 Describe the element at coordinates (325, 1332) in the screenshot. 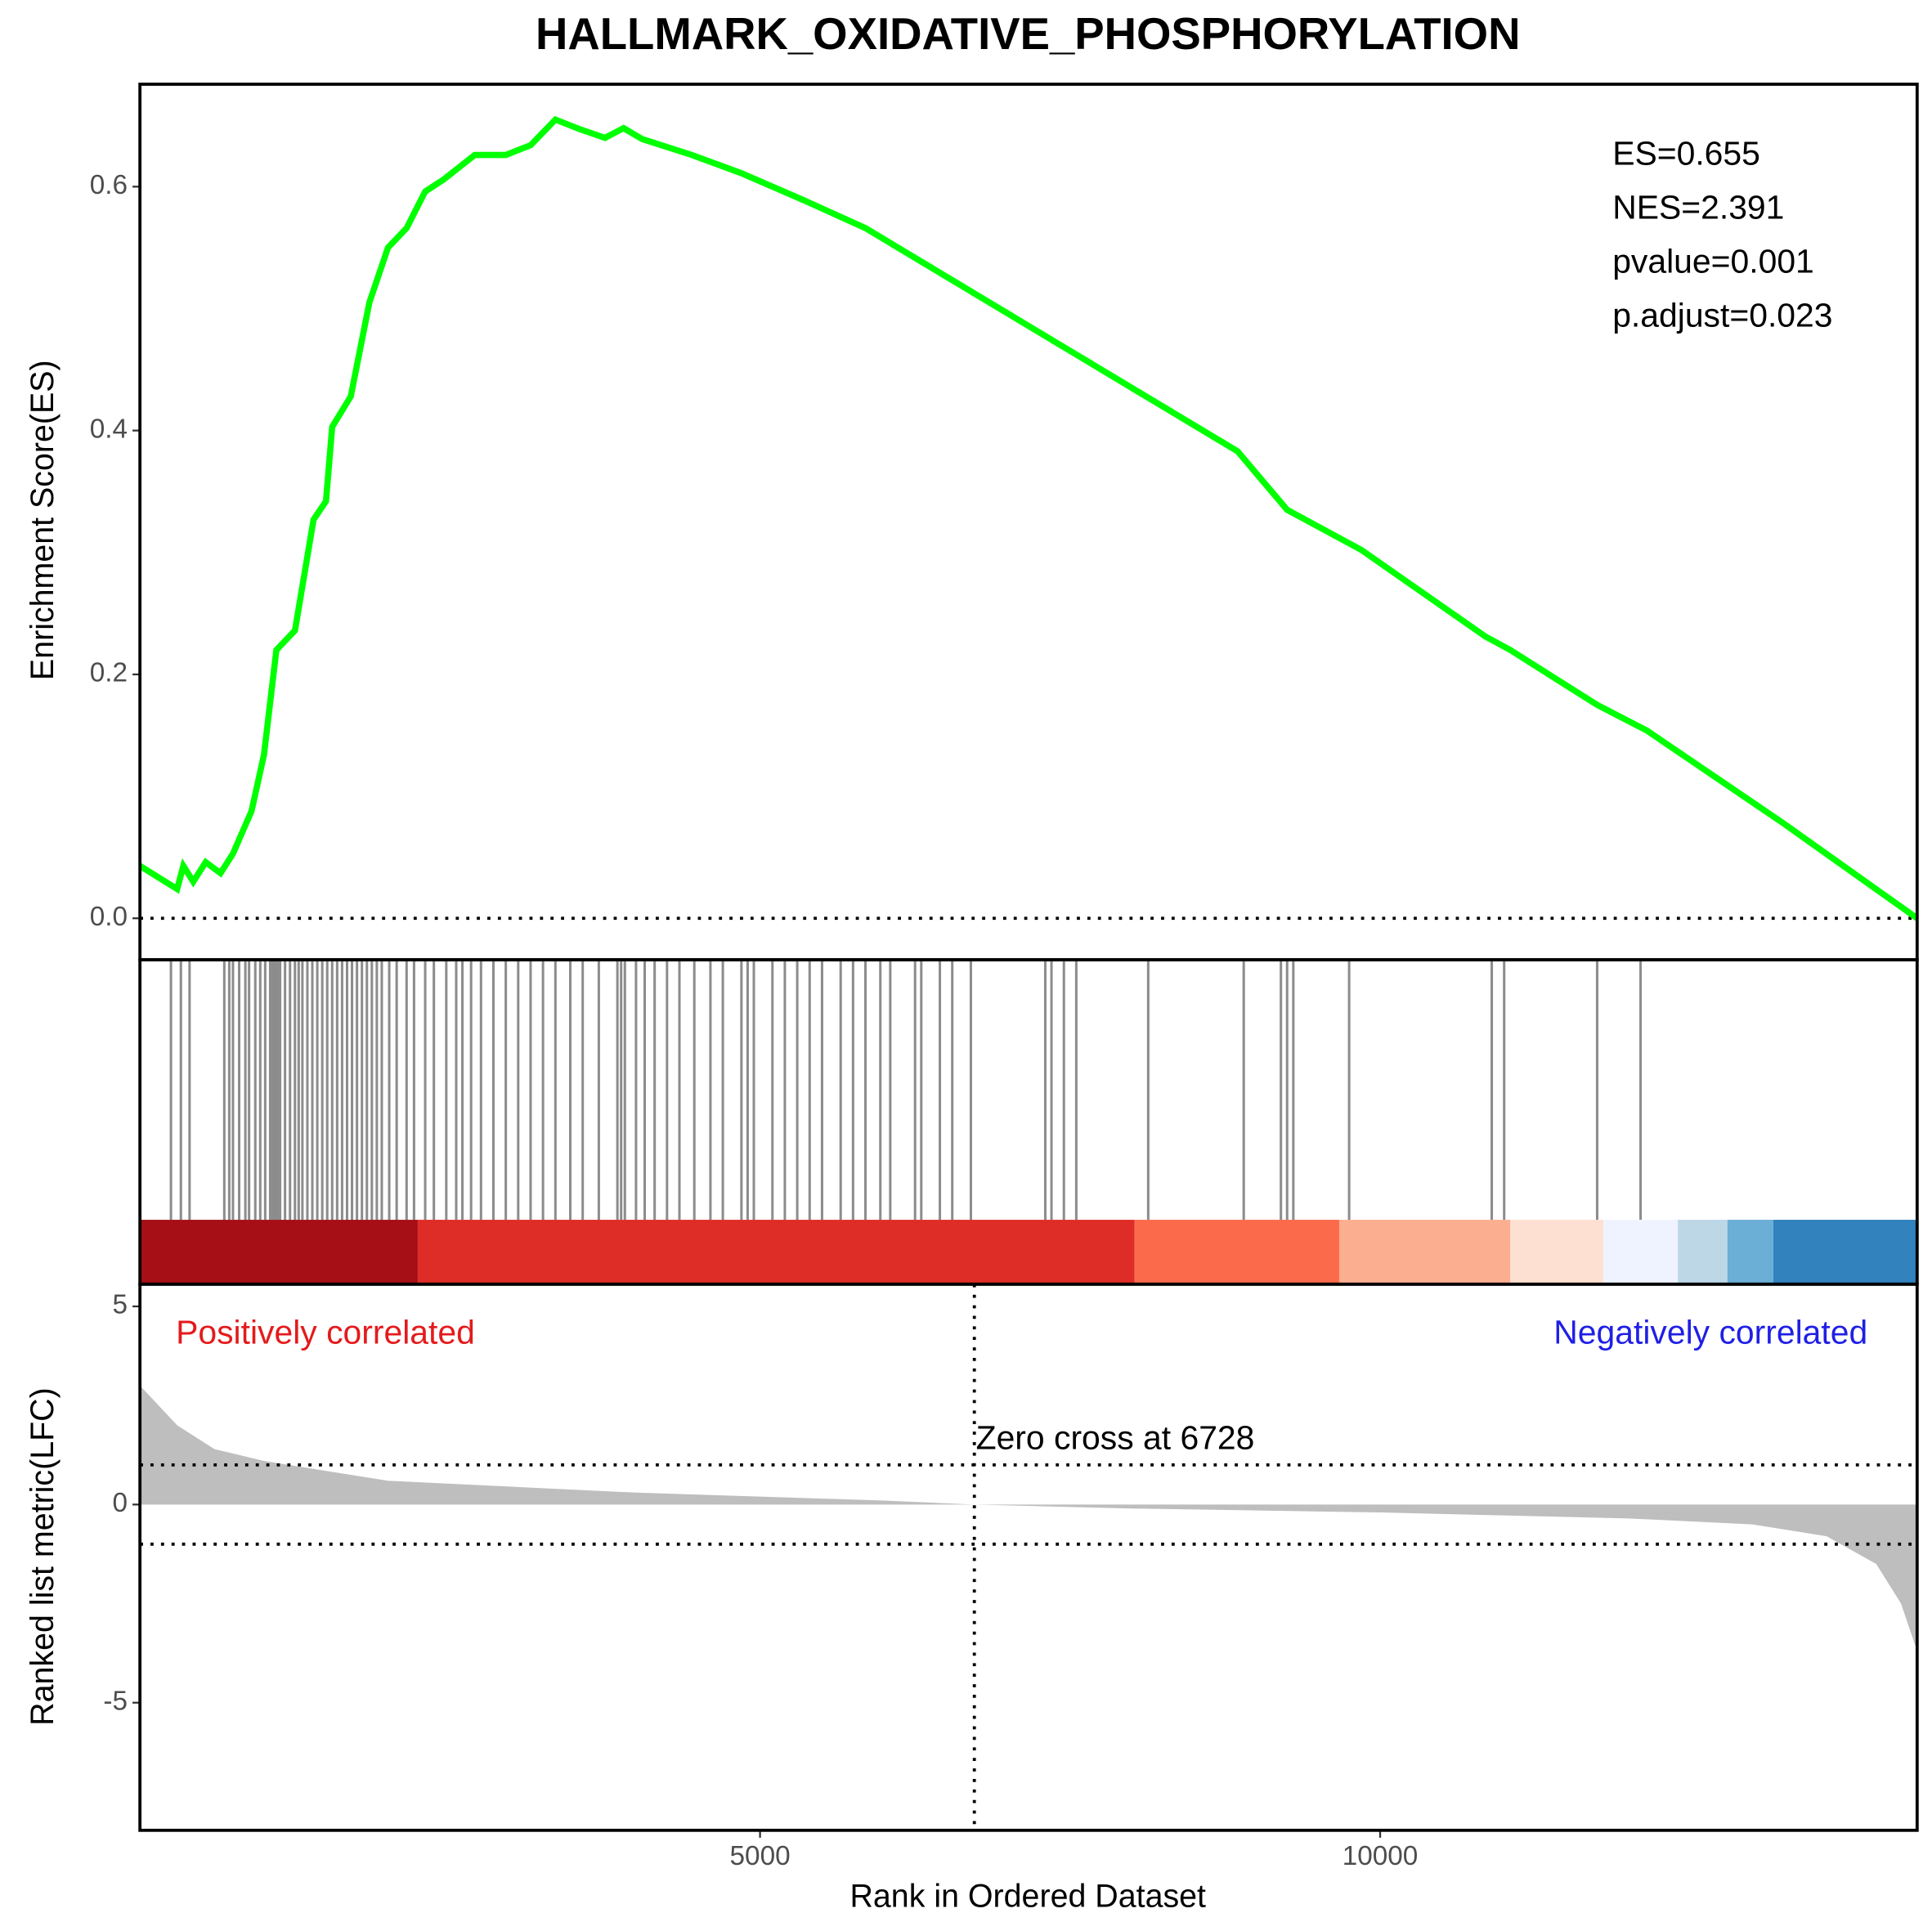

I see `annotation: Positively correlated` at that location.